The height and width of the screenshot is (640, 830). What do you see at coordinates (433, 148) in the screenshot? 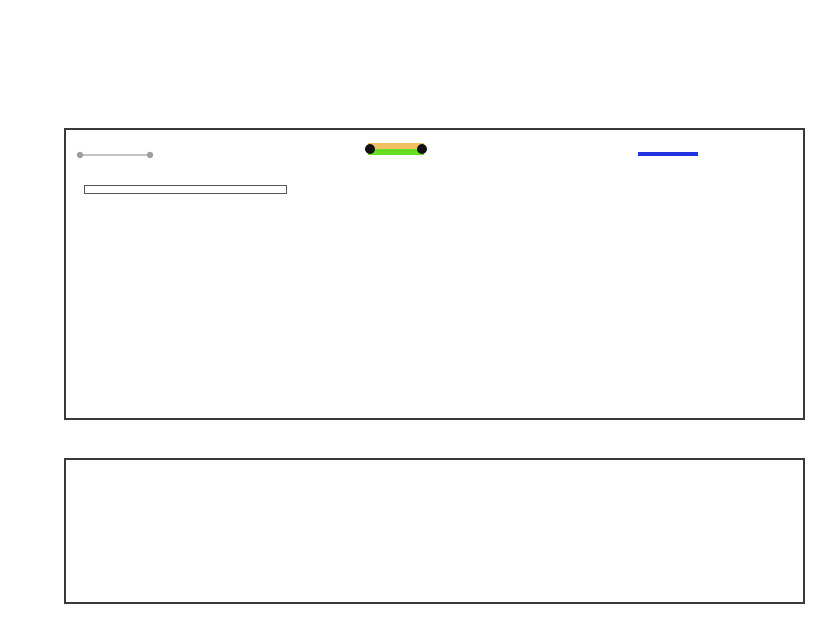
I see `legend-row` at bounding box center [433, 148].